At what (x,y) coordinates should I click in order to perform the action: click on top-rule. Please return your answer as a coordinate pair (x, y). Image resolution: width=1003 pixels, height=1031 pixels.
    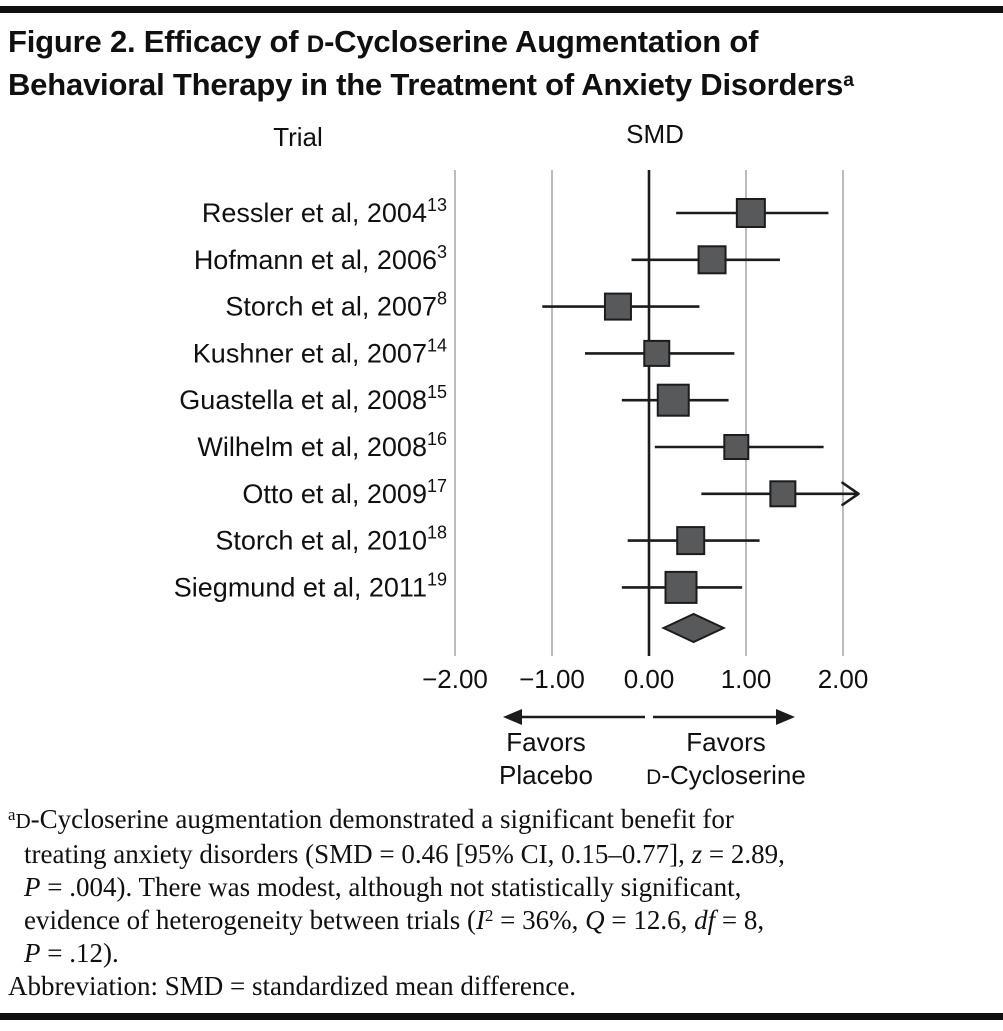
    Looking at the image, I should click on (501, 9).